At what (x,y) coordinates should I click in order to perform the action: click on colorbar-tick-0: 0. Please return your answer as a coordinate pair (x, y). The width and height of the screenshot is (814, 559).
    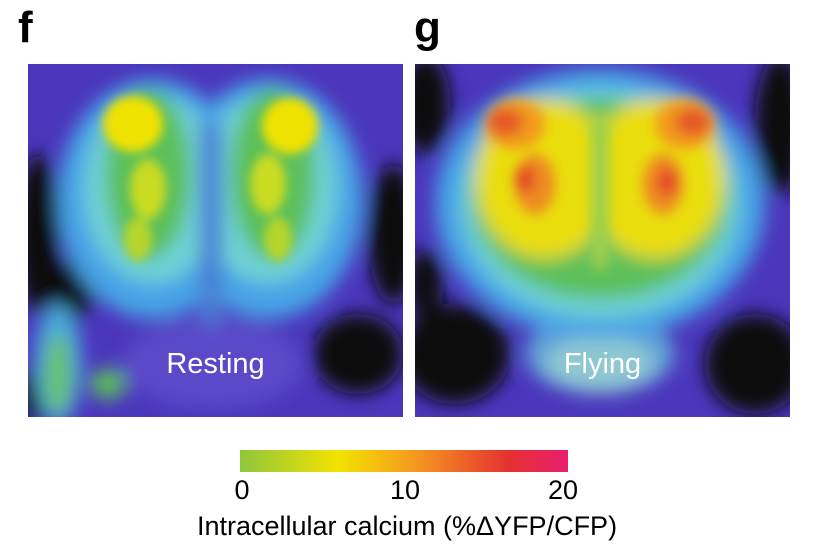
    Looking at the image, I should click on (242, 490).